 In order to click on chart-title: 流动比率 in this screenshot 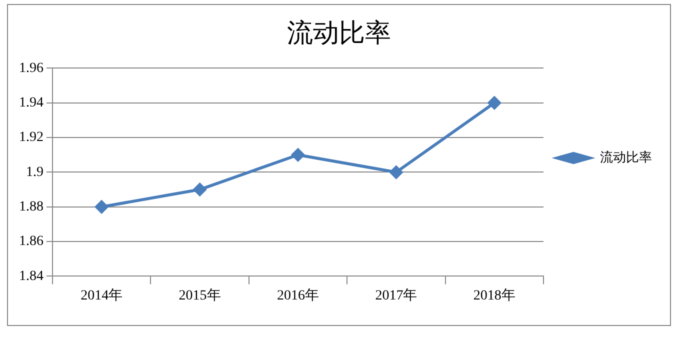, I will do `click(339, 33)`.